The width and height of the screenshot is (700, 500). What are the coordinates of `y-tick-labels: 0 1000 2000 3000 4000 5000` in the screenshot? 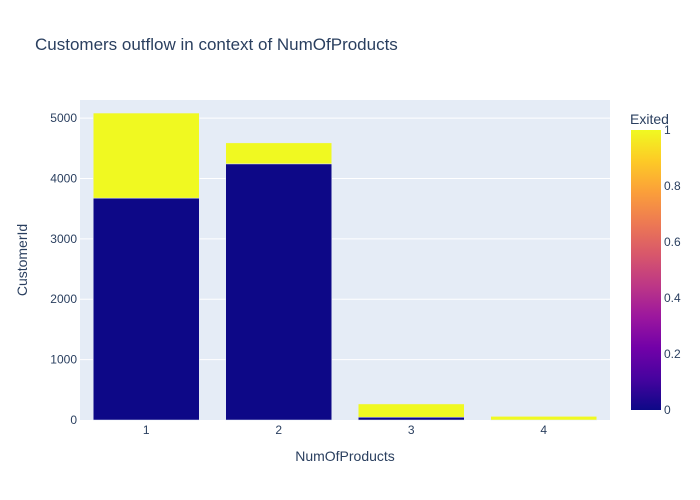 It's located at (63, 269).